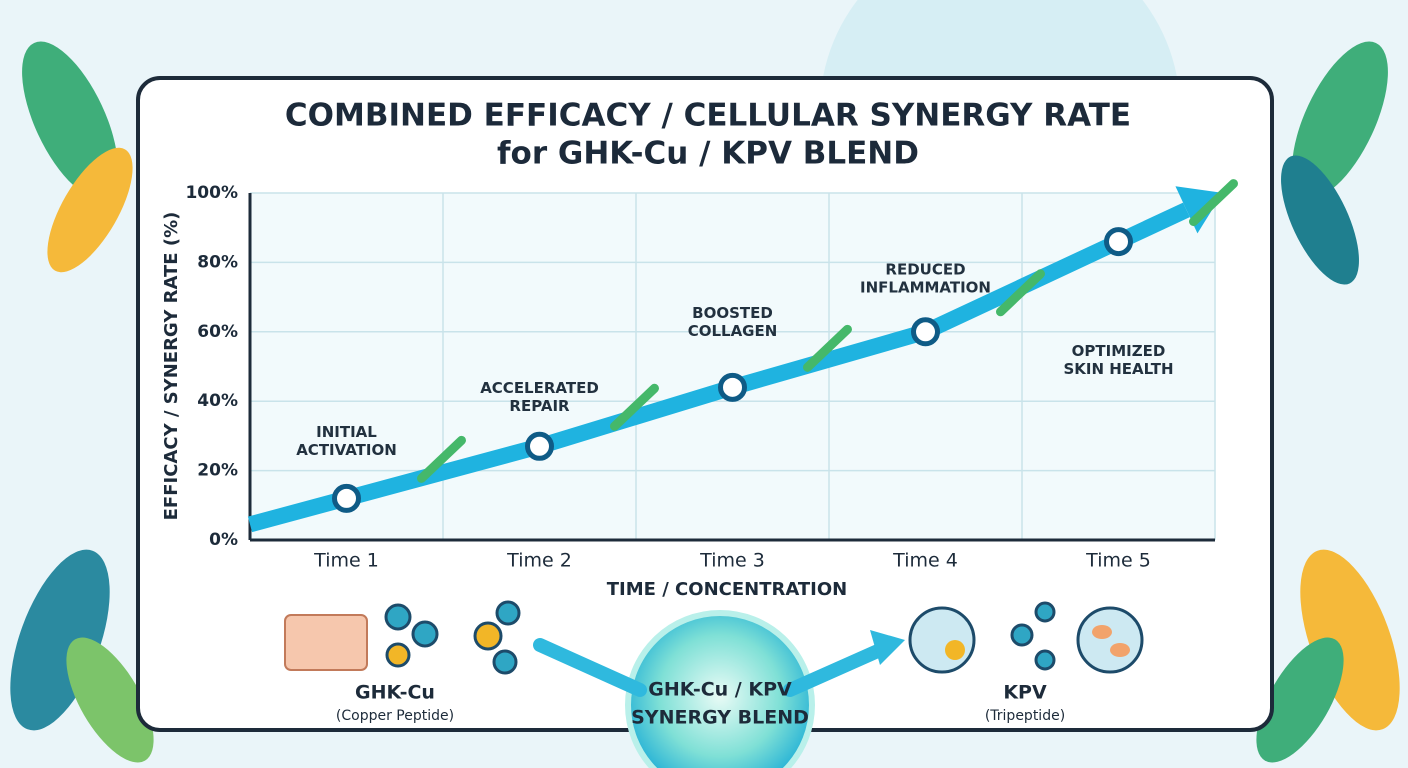 Image resolution: width=1408 pixels, height=768 pixels. I want to click on y-axis-label: EFFICACY / SYNERGY RATE (%), so click(171, 366).